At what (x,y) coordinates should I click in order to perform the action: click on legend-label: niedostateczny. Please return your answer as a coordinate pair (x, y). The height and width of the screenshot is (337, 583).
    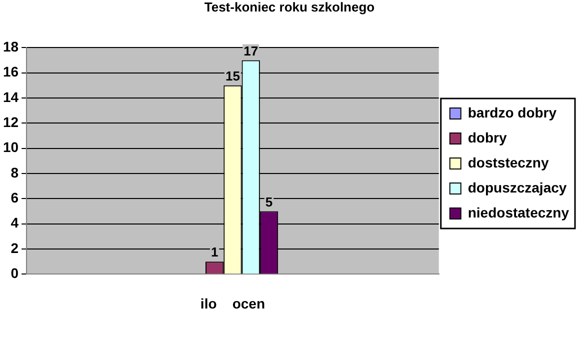
    Looking at the image, I should click on (519, 212).